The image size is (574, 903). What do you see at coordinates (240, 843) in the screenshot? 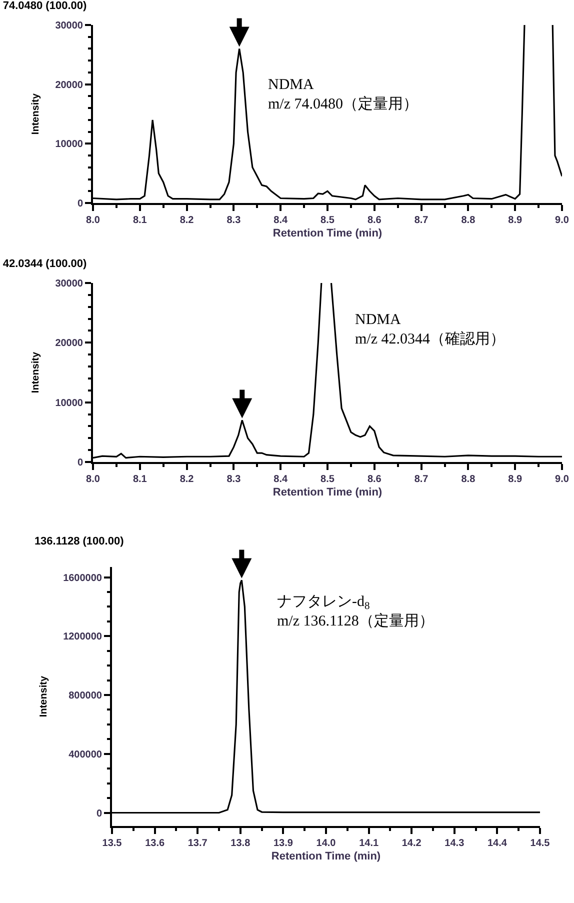
I see `x-tick-label: 13.8` at bounding box center [240, 843].